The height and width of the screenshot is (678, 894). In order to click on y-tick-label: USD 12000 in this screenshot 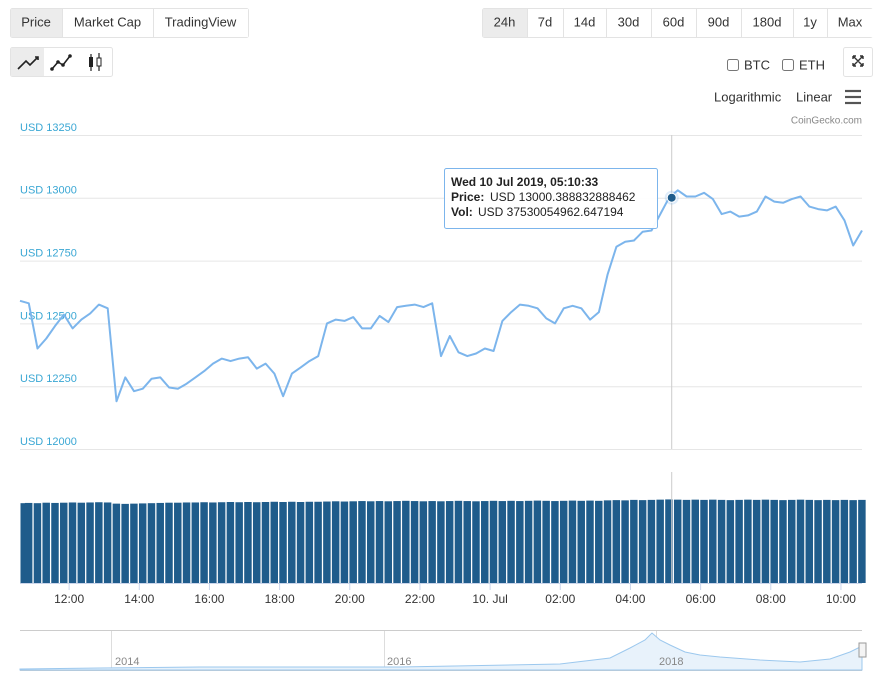, I will do `click(48, 442)`.